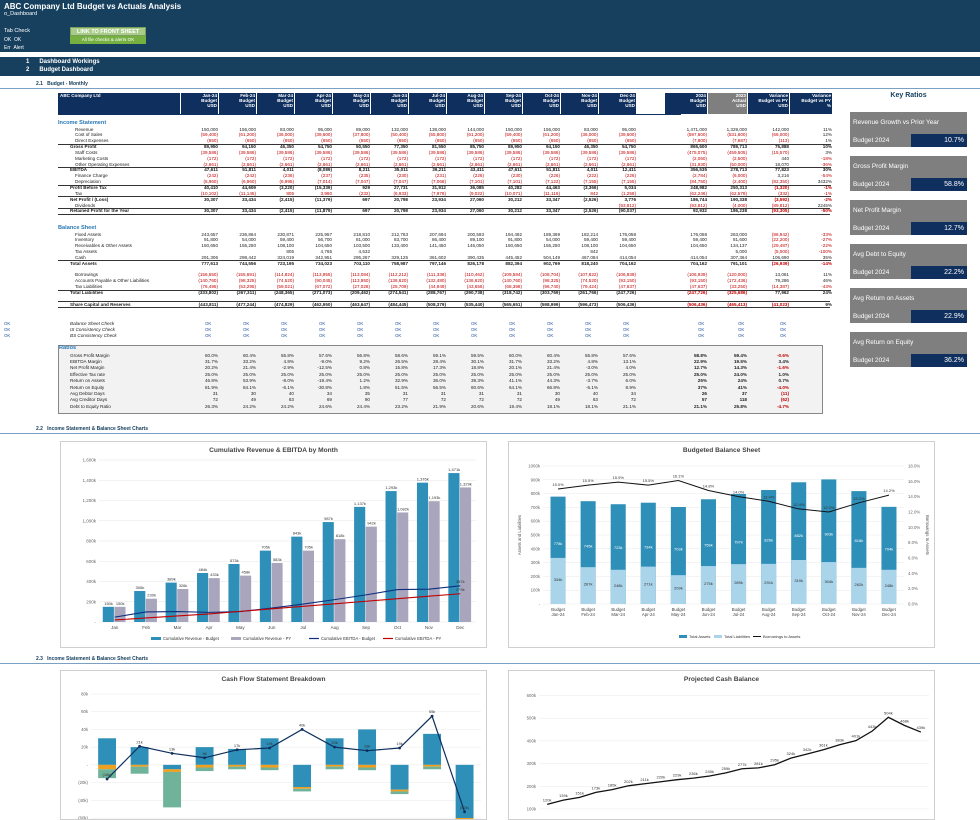  What do you see at coordinates (335, 627) in the screenshot?
I see `x-tick-label: Aug` at bounding box center [335, 627].